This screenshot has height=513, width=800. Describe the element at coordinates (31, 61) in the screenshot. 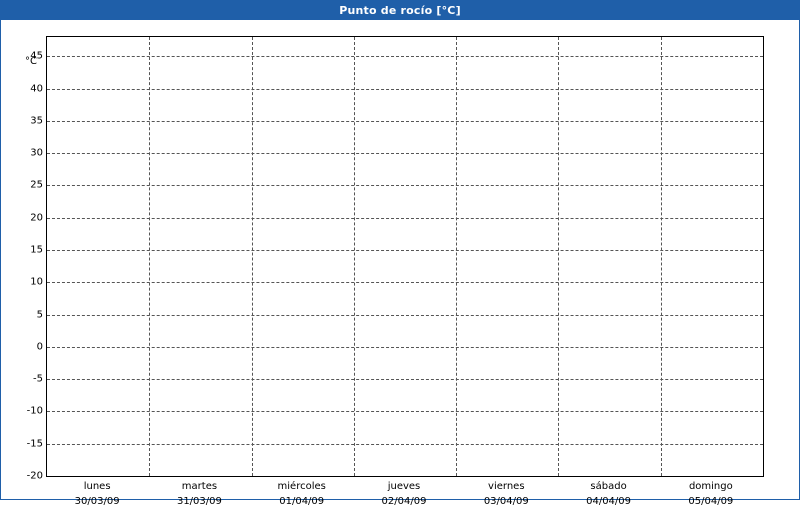

I see `y-axis-unit-label: °C` at that location.